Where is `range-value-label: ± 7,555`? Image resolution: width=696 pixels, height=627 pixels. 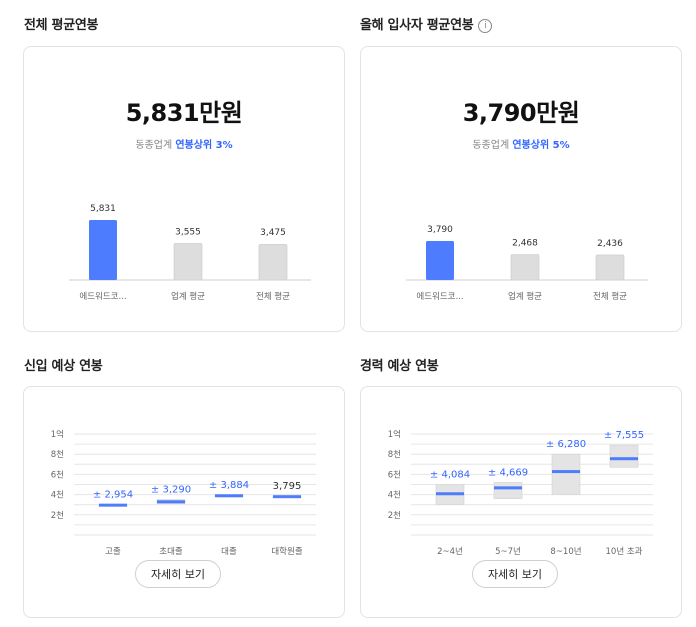 range-value-label: ± 7,555 is located at coordinates (624, 435).